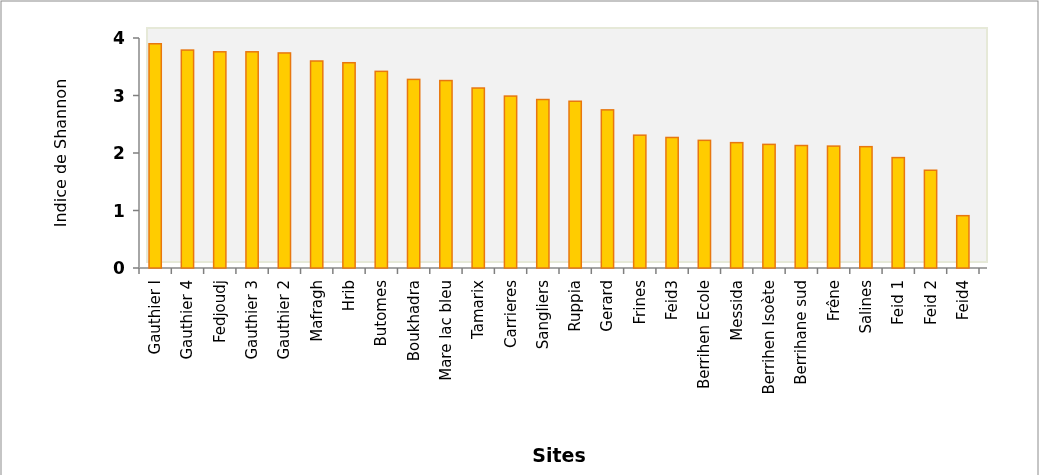 The width and height of the screenshot is (1039, 475). Describe the element at coordinates (801, 332) in the screenshot. I see `x-tick-label: Berrihane sud` at that location.